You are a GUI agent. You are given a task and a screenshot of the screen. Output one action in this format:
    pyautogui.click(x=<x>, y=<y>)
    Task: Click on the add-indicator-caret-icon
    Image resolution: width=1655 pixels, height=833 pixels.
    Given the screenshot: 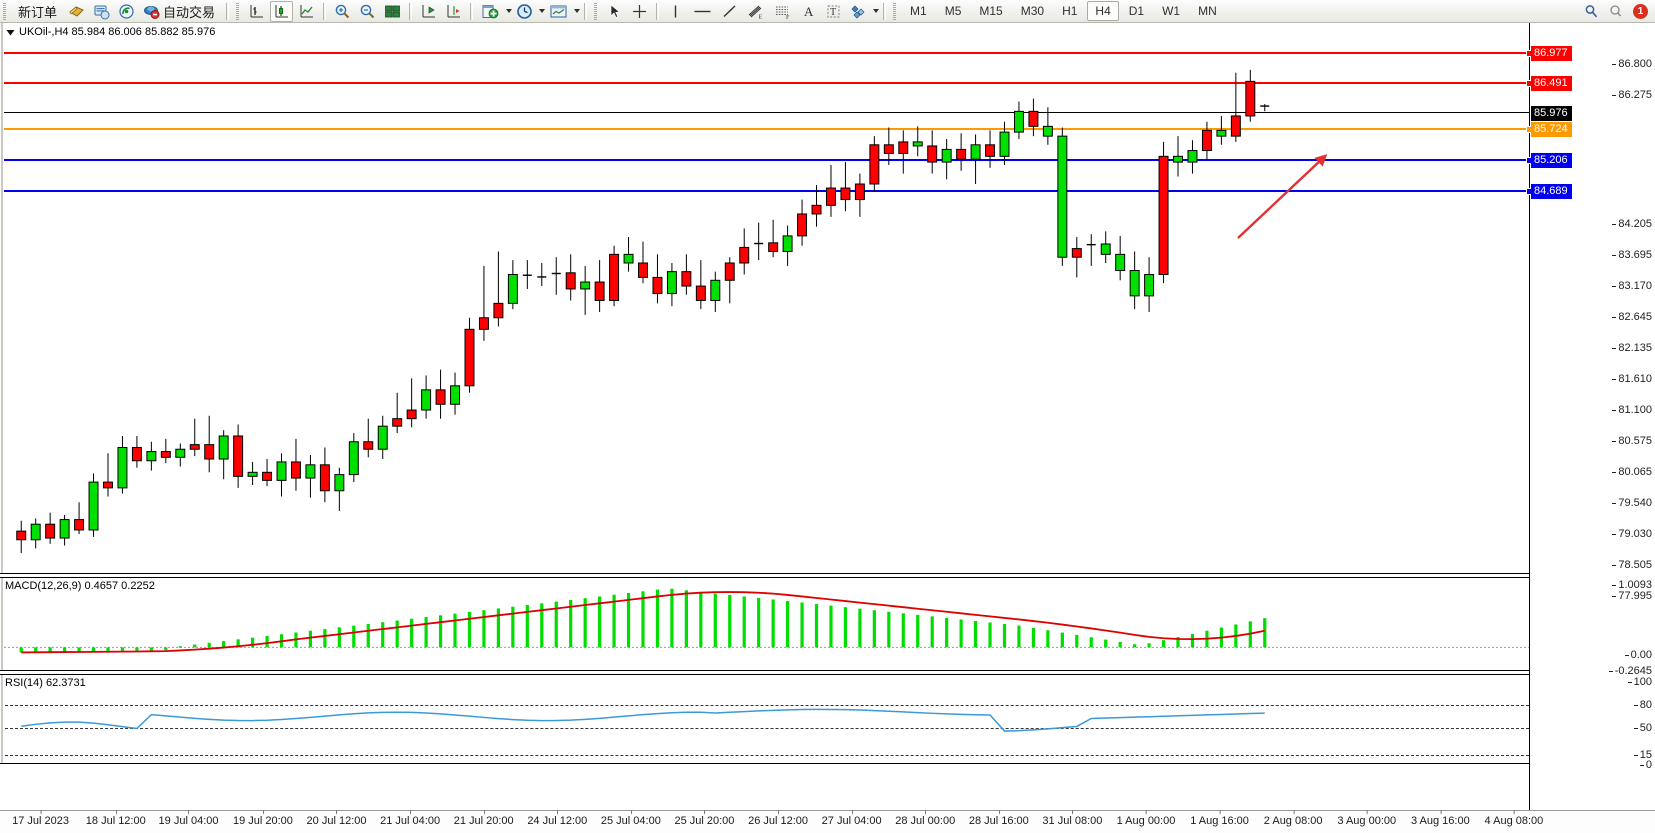 What is the action you would take?
    pyautogui.click(x=509, y=11)
    